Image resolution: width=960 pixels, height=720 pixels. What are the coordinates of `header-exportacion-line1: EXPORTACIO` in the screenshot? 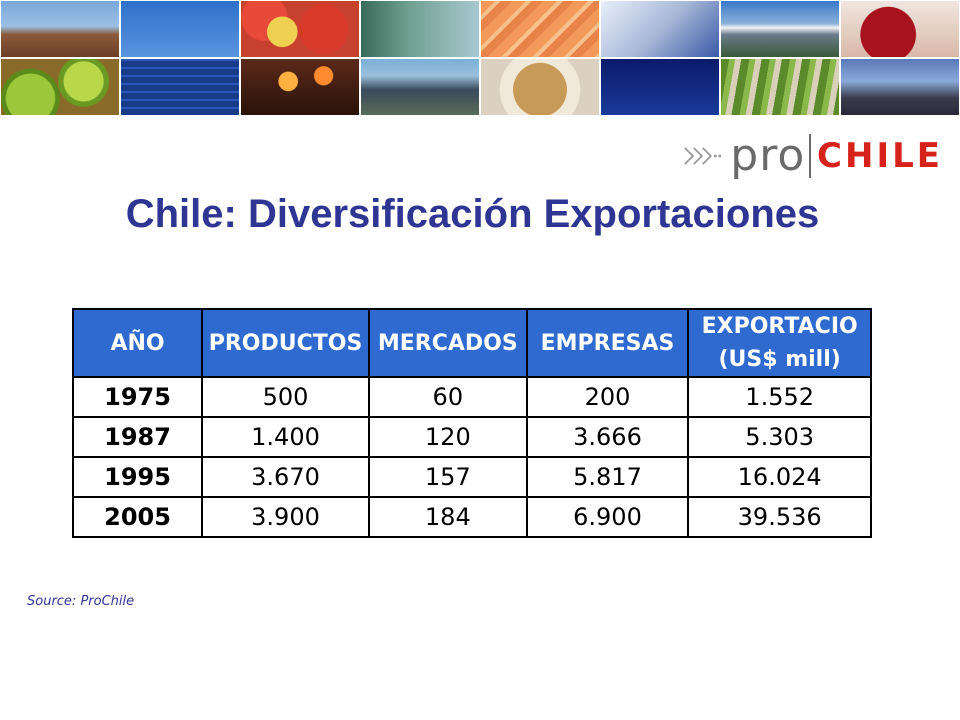 It's located at (779, 326).